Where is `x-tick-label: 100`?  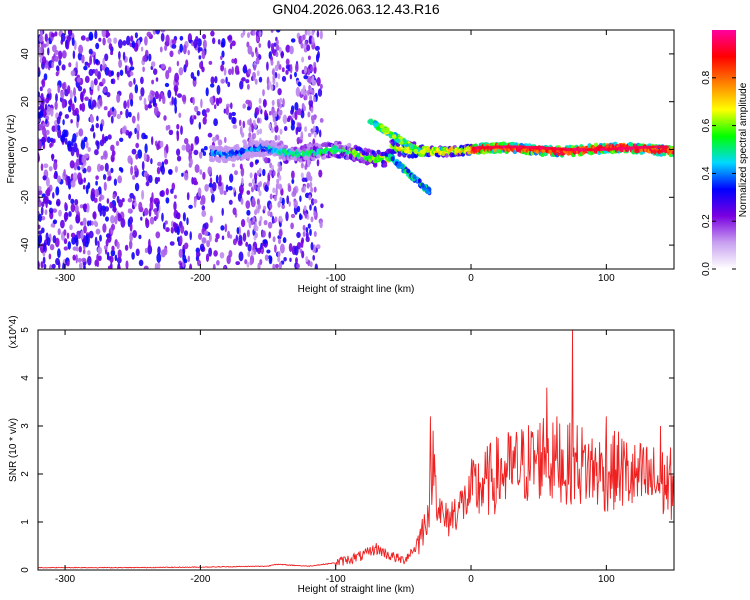 x-tick-label: 100 is located at coordinates (606, 278).